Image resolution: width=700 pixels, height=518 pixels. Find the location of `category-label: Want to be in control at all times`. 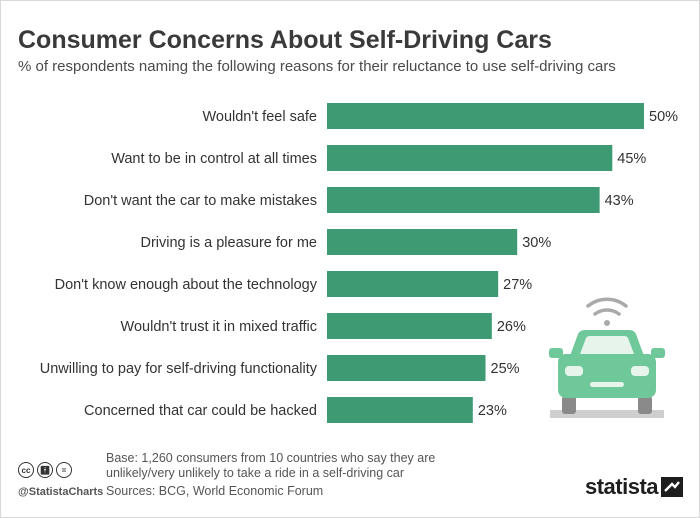

category-label: Want to be in control at all times is located at coordinates (214, 159).